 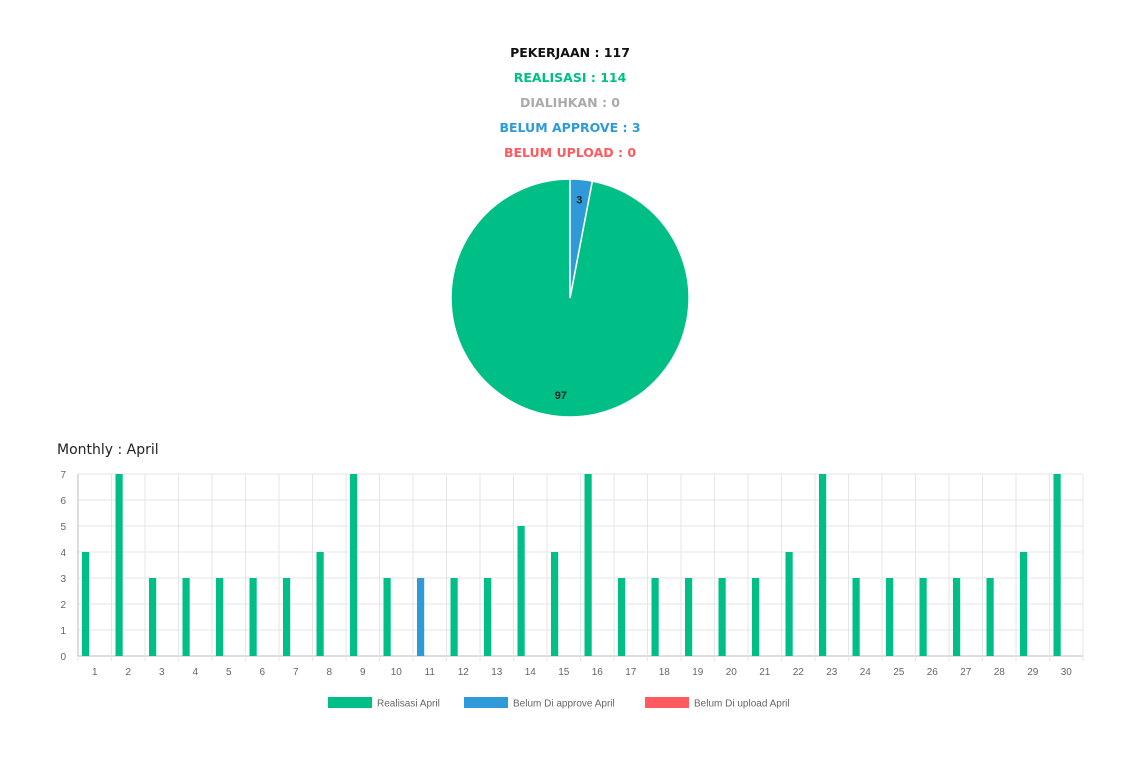 What do you see at coordinates (497, 672) in the screenshot?
I see `x-tick-label: 13` at bounding box center [497, 672].